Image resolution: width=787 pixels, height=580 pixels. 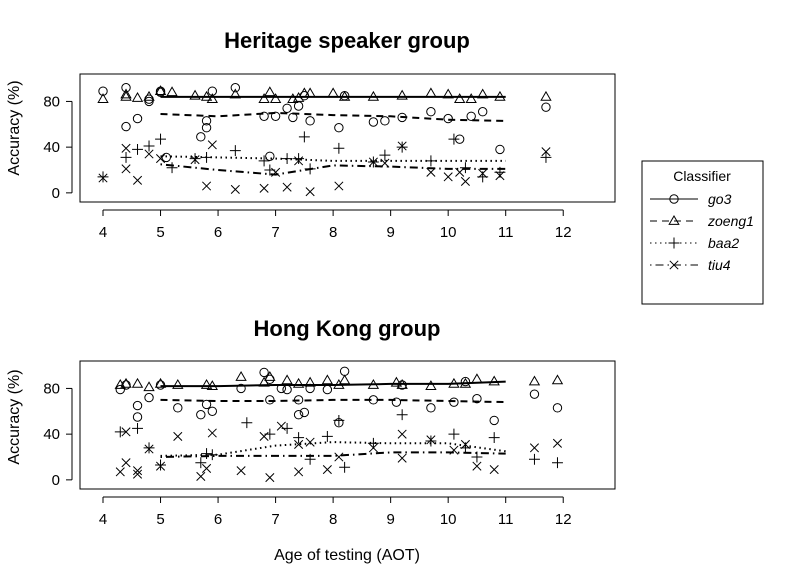 I want to click on series-go3, so click(x=324, y=123).